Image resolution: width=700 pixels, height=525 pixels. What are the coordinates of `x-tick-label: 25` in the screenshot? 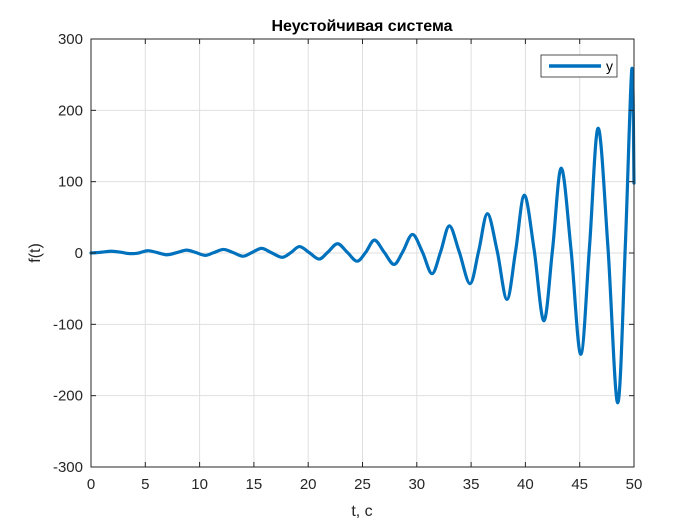 It's located at (362, 484).